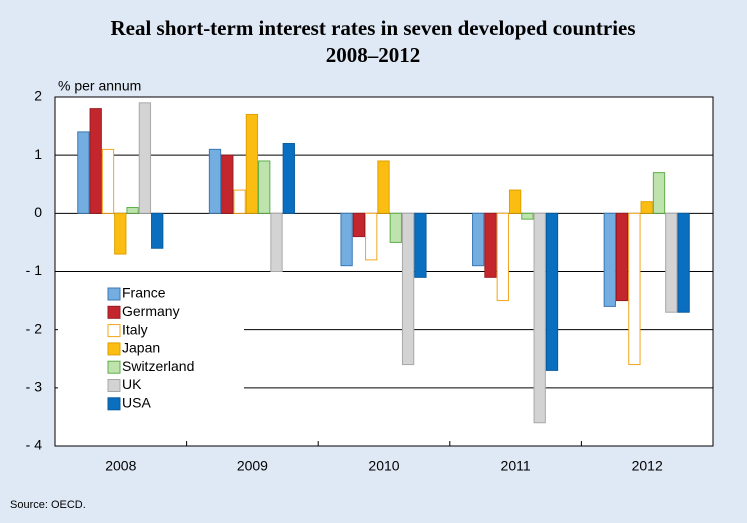 The height and width of the screenshot is (523, 747). Describe the element at coordinates (99, 86) in the screenshot. I see `y-axis-label: % per annum` at that location.